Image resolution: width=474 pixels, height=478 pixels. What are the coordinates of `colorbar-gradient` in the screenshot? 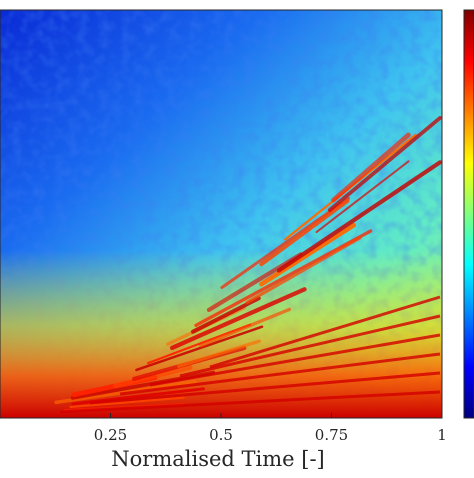 It's located at (468, 214).